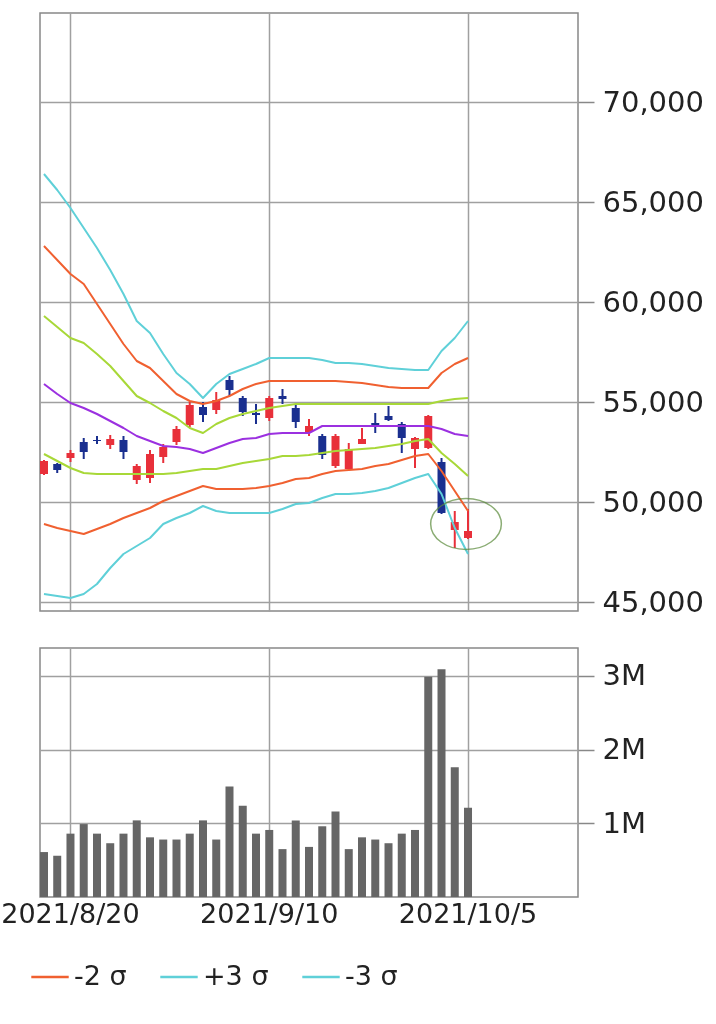  I want to click on y-tick-label: 70,000, so click(653, 101).